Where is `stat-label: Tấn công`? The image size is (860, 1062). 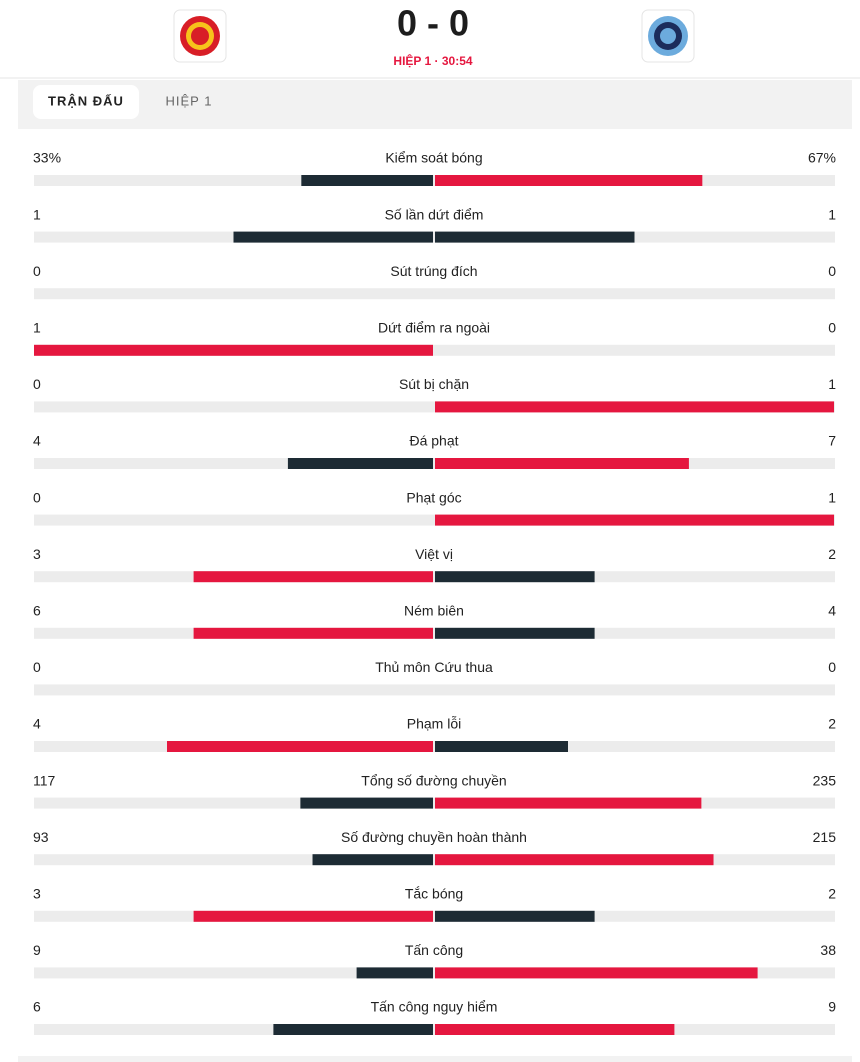
stat-label: Tấn công is located at coordinates (434, 950).